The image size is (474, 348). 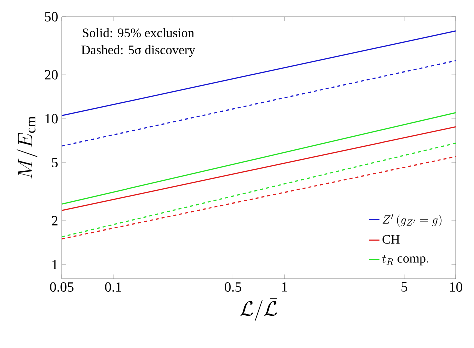 I want to click on x-tick-label: 10, so click(x=456, y=287).